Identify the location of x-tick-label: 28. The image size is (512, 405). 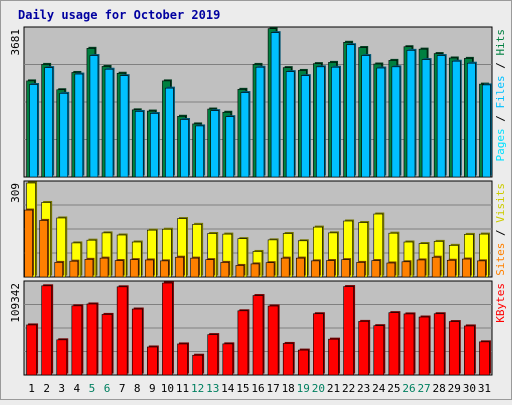
(439, 388).